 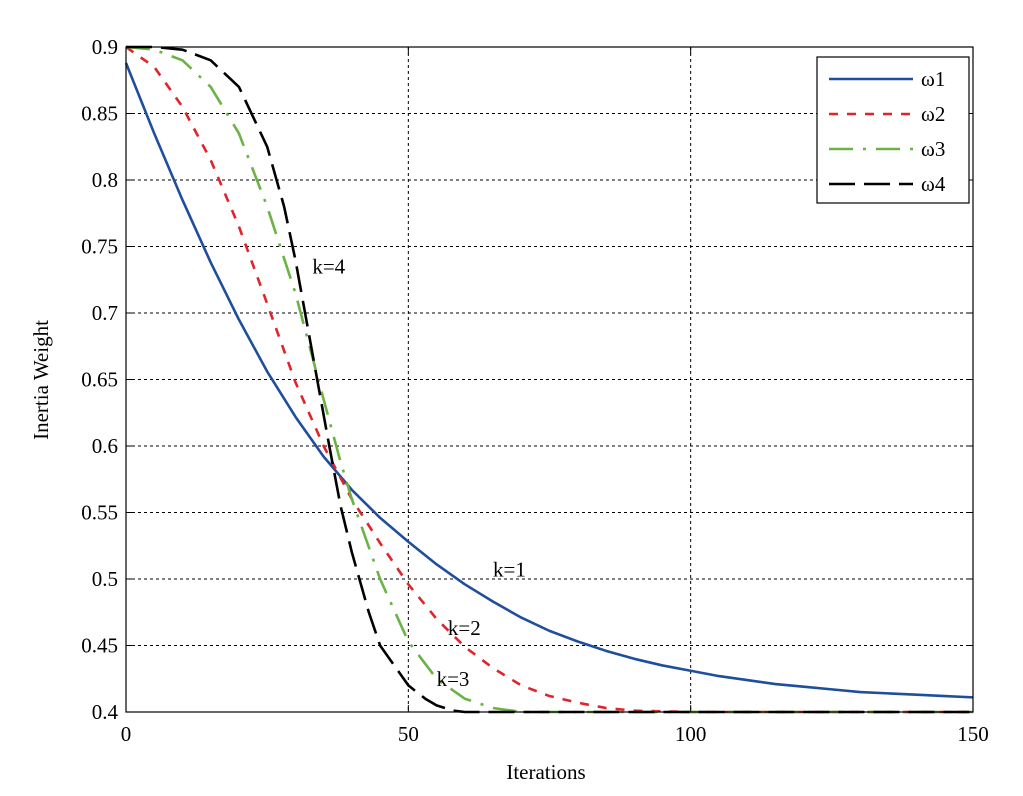 I want to click on legend-label-2: ω2, so click(x=933, y=114).